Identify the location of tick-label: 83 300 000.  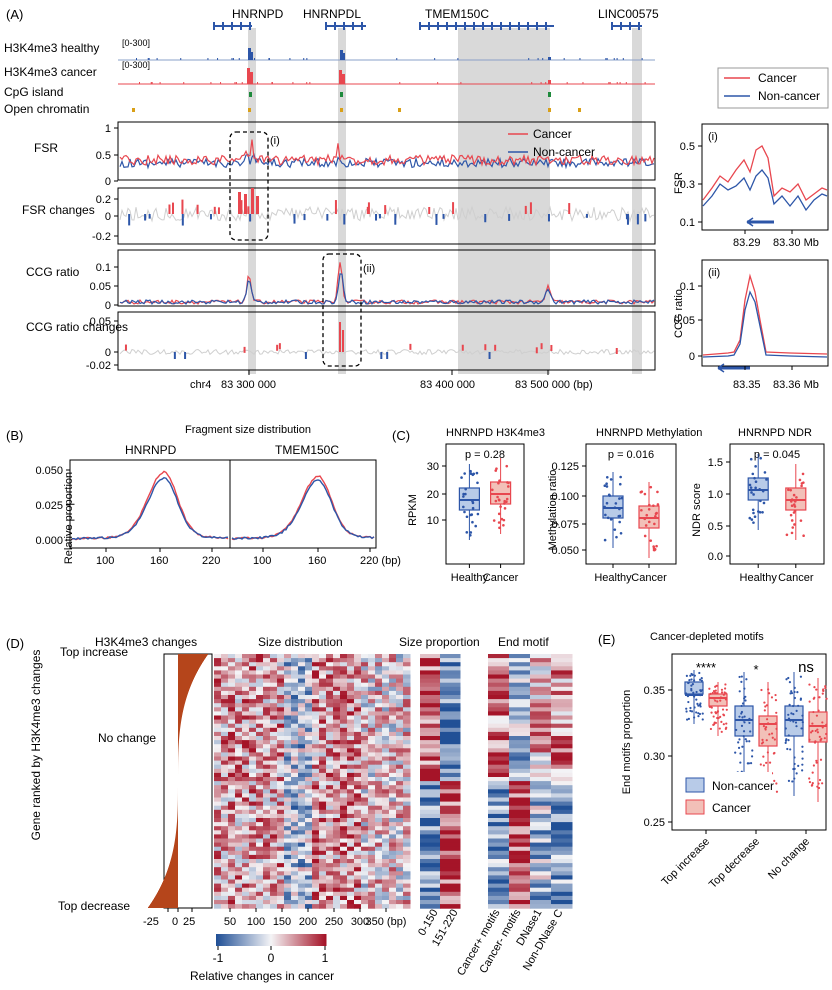
(248, 385).